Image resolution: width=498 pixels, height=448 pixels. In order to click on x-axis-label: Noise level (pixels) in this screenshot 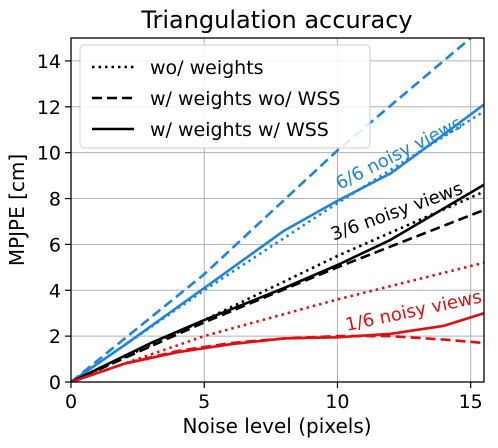, I will do `click(276, 426)`.